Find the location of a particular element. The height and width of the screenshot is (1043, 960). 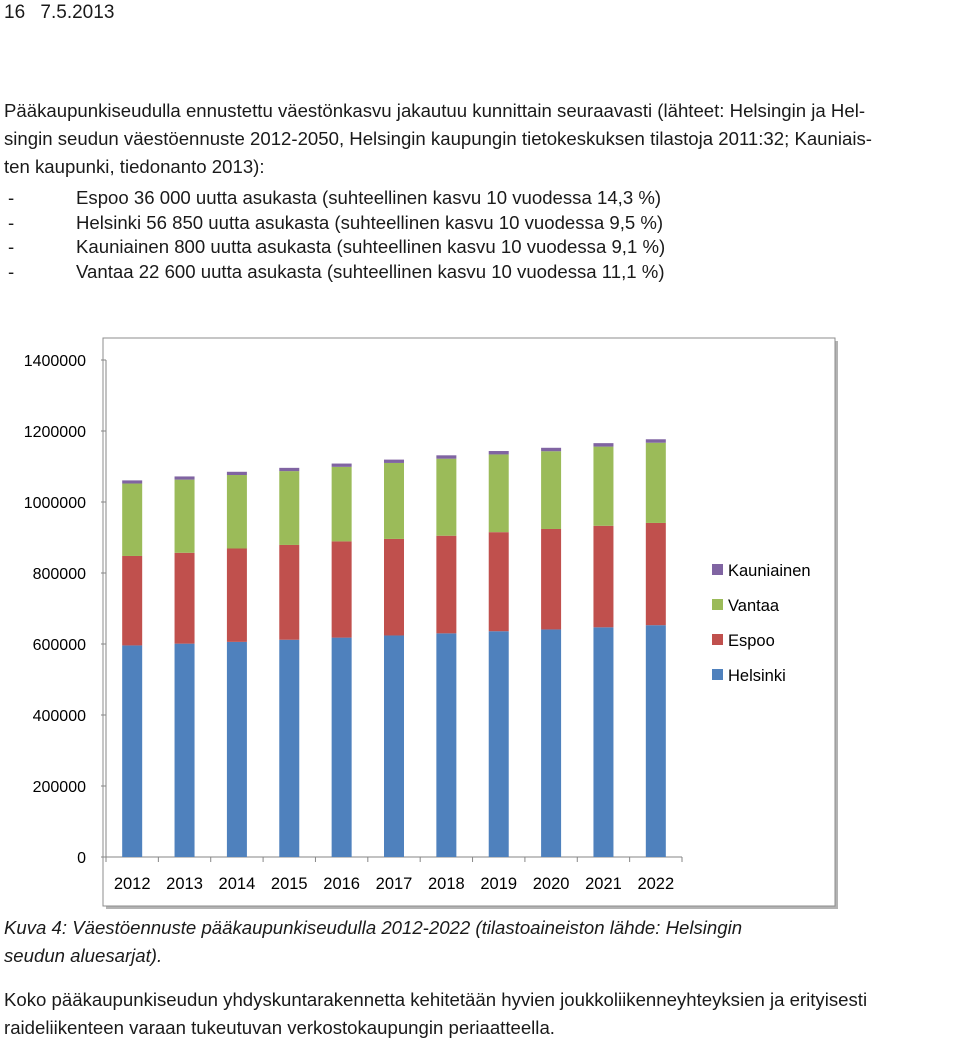

legend-label-kauniainen: Kauniainen is located at coordinates (769, 571).